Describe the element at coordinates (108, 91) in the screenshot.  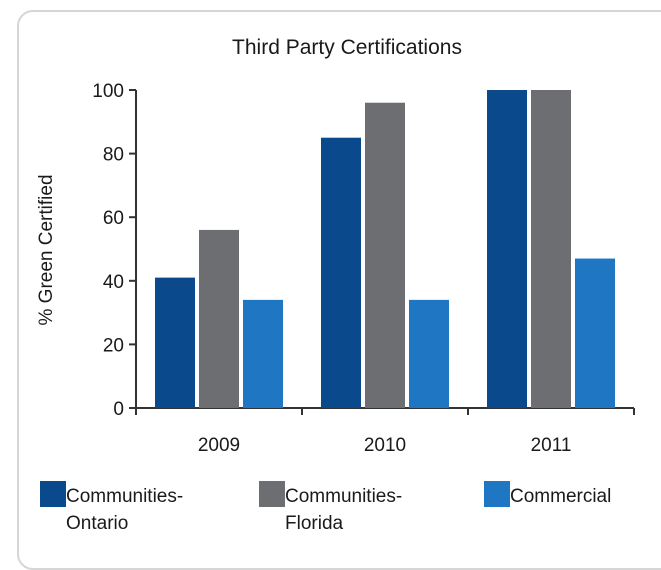
I see `y-tick-label: 100` at that location.